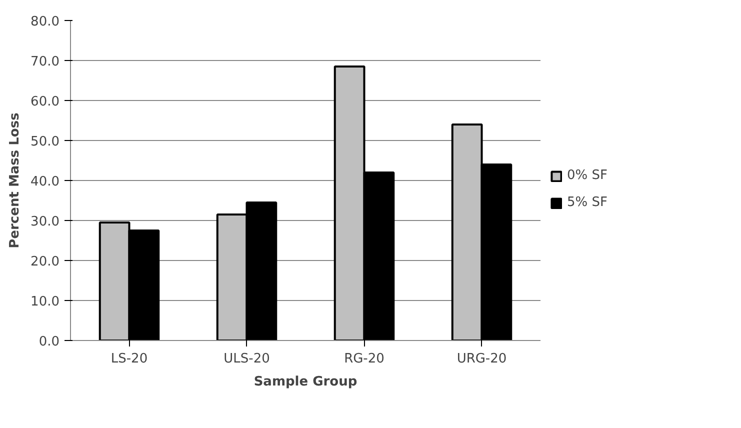 The width and height of the screenshot is (741, 428). I want to click on y-tick-label: 80.0, so click(45, 22).